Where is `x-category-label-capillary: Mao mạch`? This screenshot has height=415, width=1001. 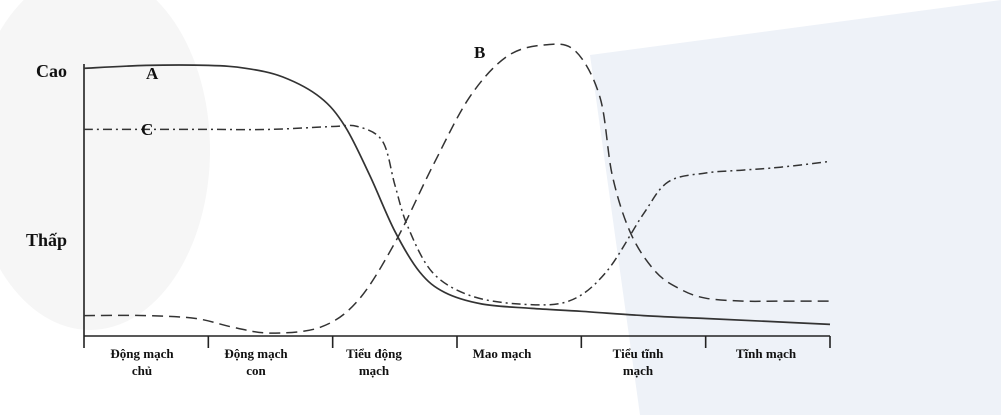 x-category-label-capillary: Mao mạch is located at coordinates (503, 353).